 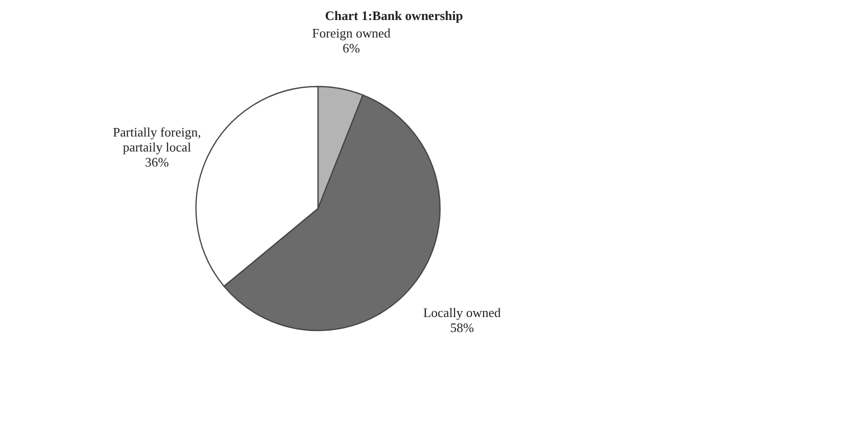 I want to click on slice-label: Locally owned, so click(x=462, y=312).